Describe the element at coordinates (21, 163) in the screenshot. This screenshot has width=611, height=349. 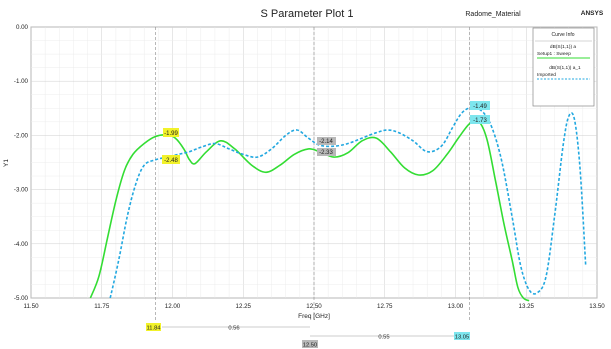
I see `y-tick-labels: 0.00 -1.00 -2.00 -3.00 -4.00 -5.00` at that location.